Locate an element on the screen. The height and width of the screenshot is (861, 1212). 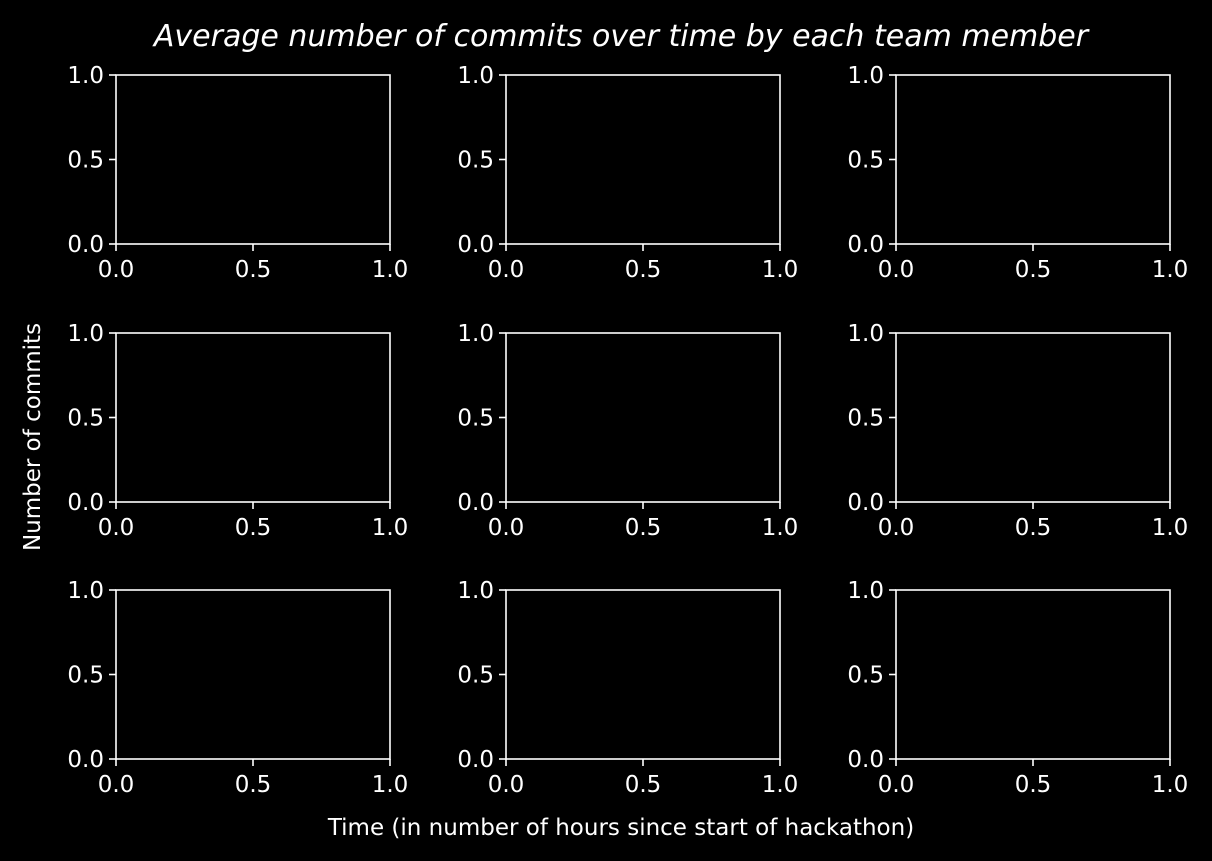
subplot-r2c3: 0.0 0.5 1.0 0.0 0.5 1.0 is located at coordinates (1017, 431).